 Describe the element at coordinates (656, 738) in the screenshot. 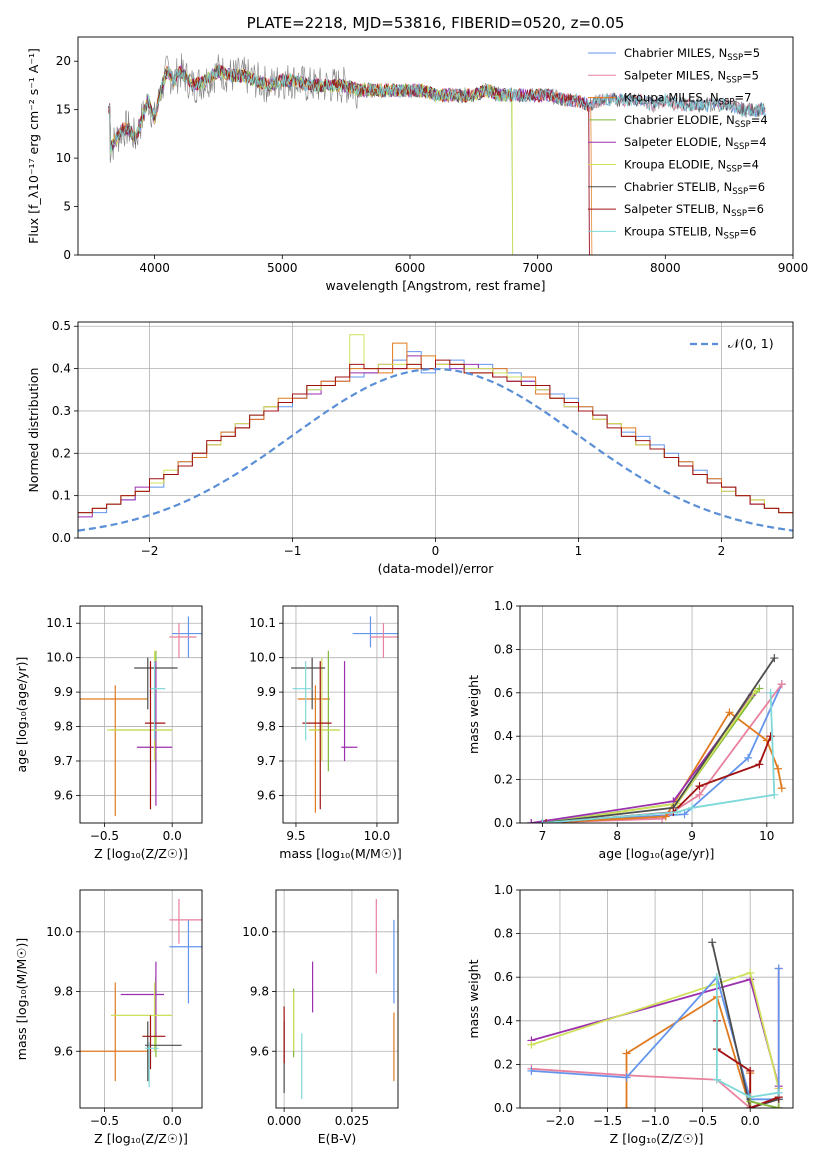

I see `weight_vs_age-lines` at that location.